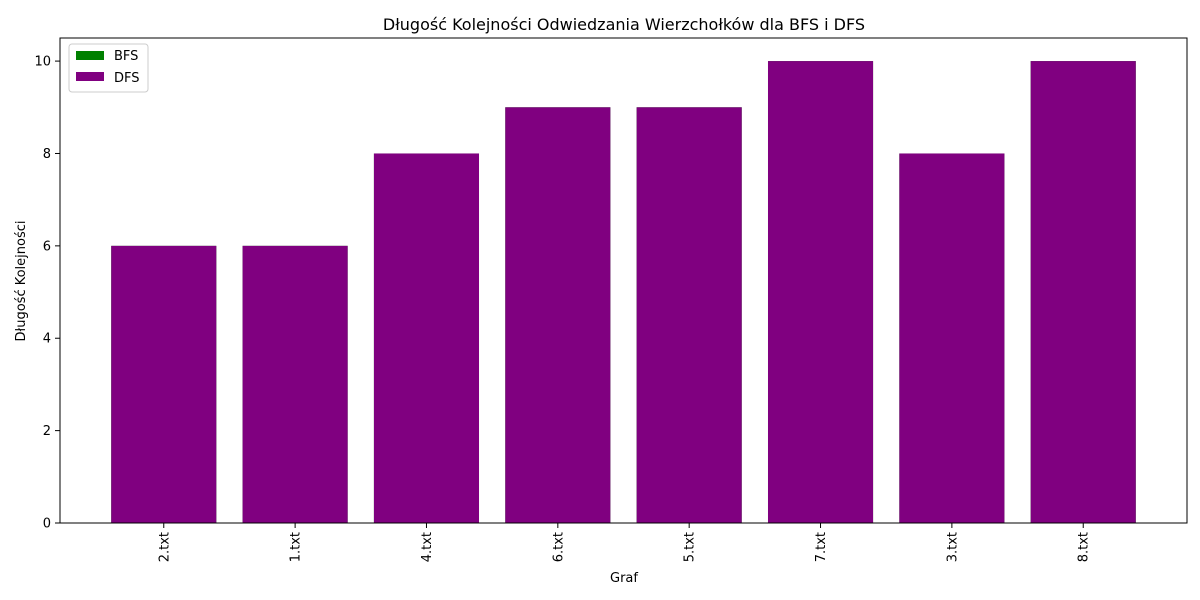  I want to click on y-axis-ticks: 0 2 4 6 8 10, so click(47, 293).